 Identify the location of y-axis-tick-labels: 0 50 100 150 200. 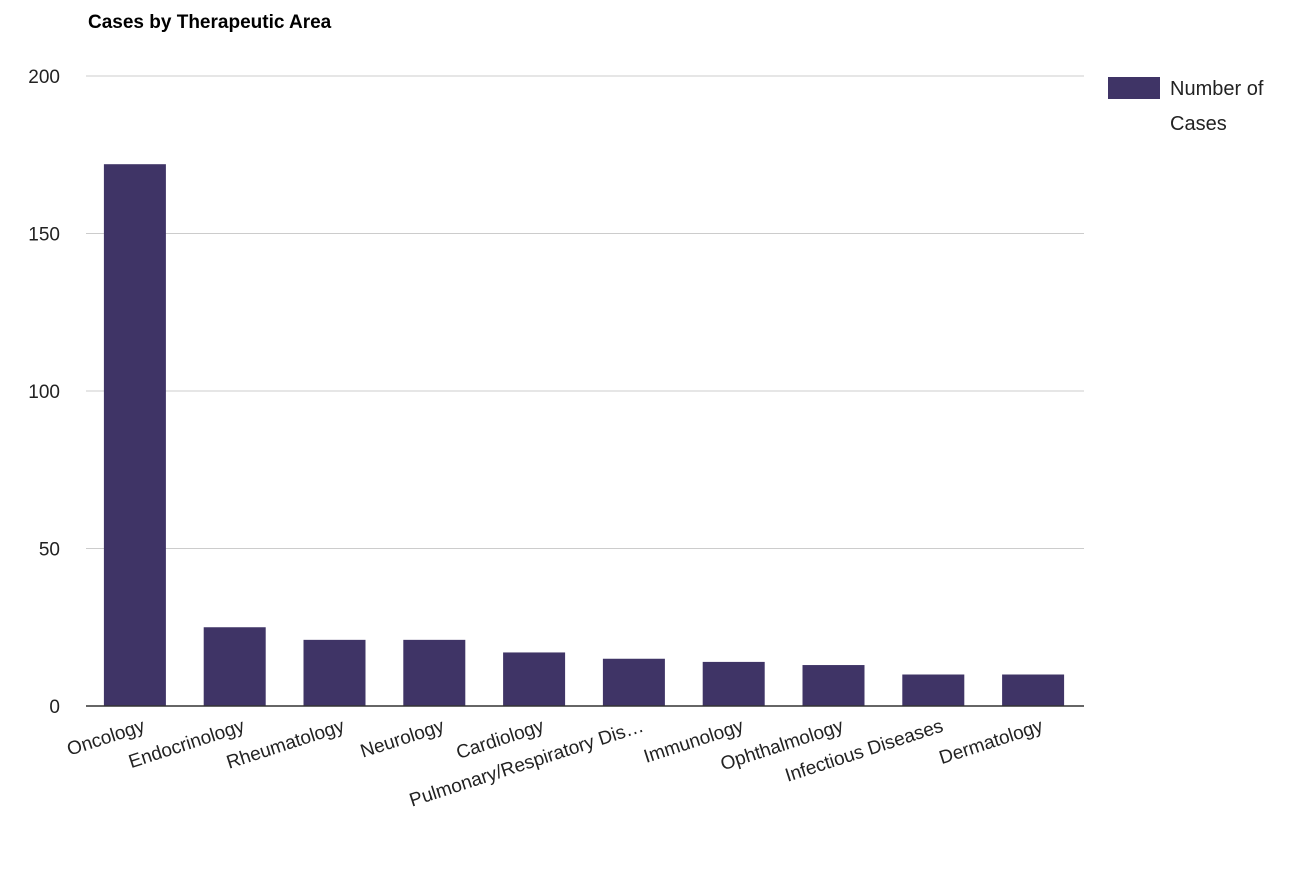
(44, 392).